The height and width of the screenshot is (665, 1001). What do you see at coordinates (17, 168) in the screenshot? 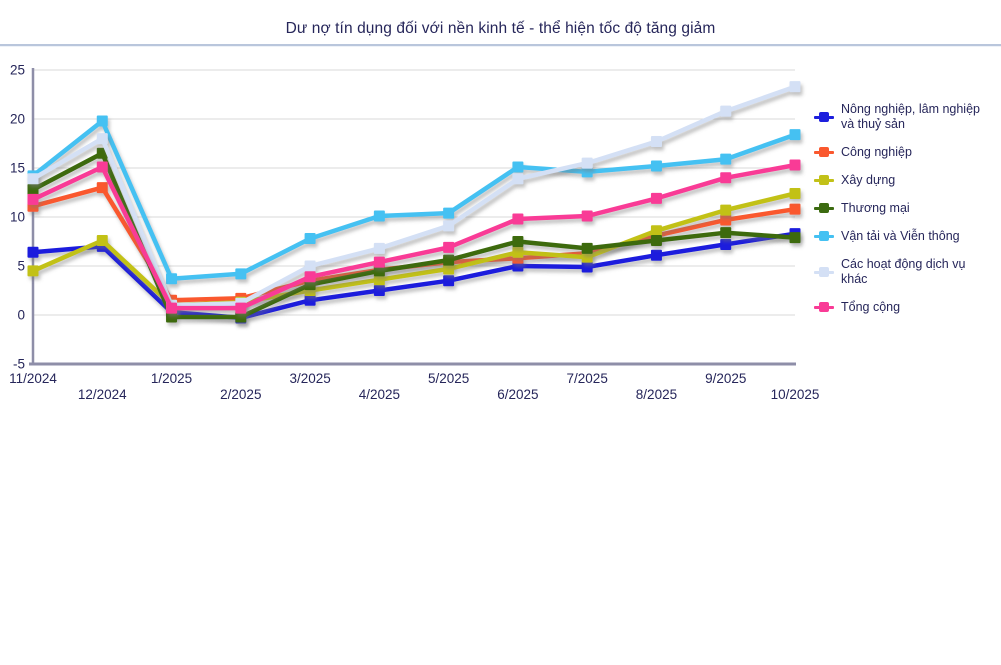
I see `y-tick-label: 15` at bounding box center [17, 168].